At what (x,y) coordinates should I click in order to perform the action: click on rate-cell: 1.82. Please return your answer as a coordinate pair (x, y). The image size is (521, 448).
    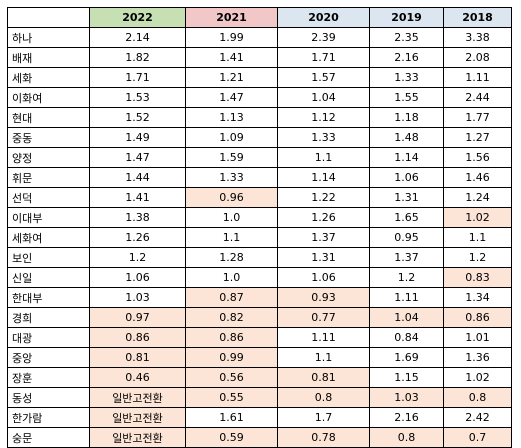
    Looking at the image, I should click on (137, 57).